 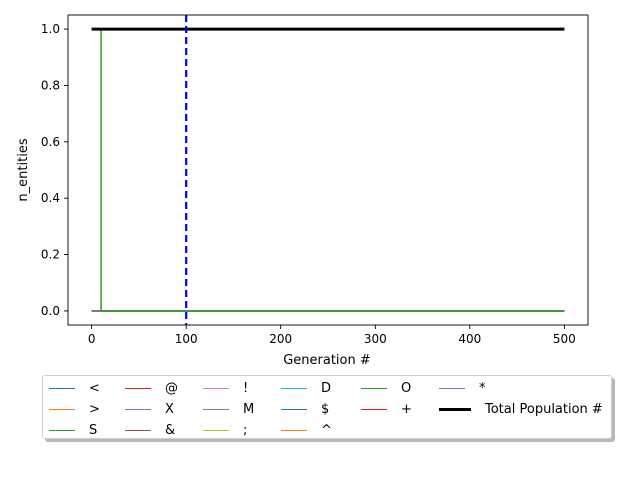 What do you see at coordinates (50, 198) in the screenshot?
I see `y-tick-label: 0.4` at bounding box center [50, 198].